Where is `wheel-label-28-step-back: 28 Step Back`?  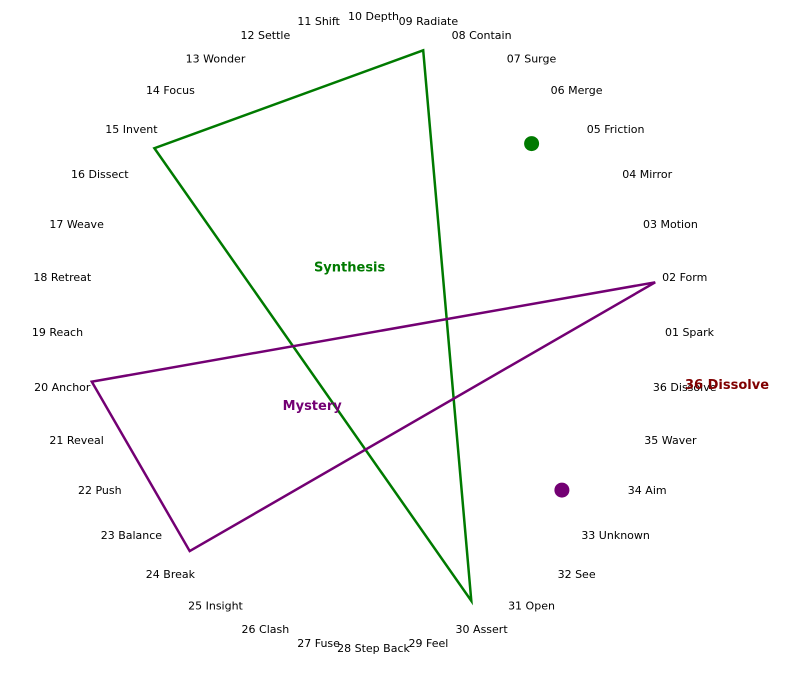
wheel-label-28-step-back: 28 Step Back is located at coordinates (373, 648).